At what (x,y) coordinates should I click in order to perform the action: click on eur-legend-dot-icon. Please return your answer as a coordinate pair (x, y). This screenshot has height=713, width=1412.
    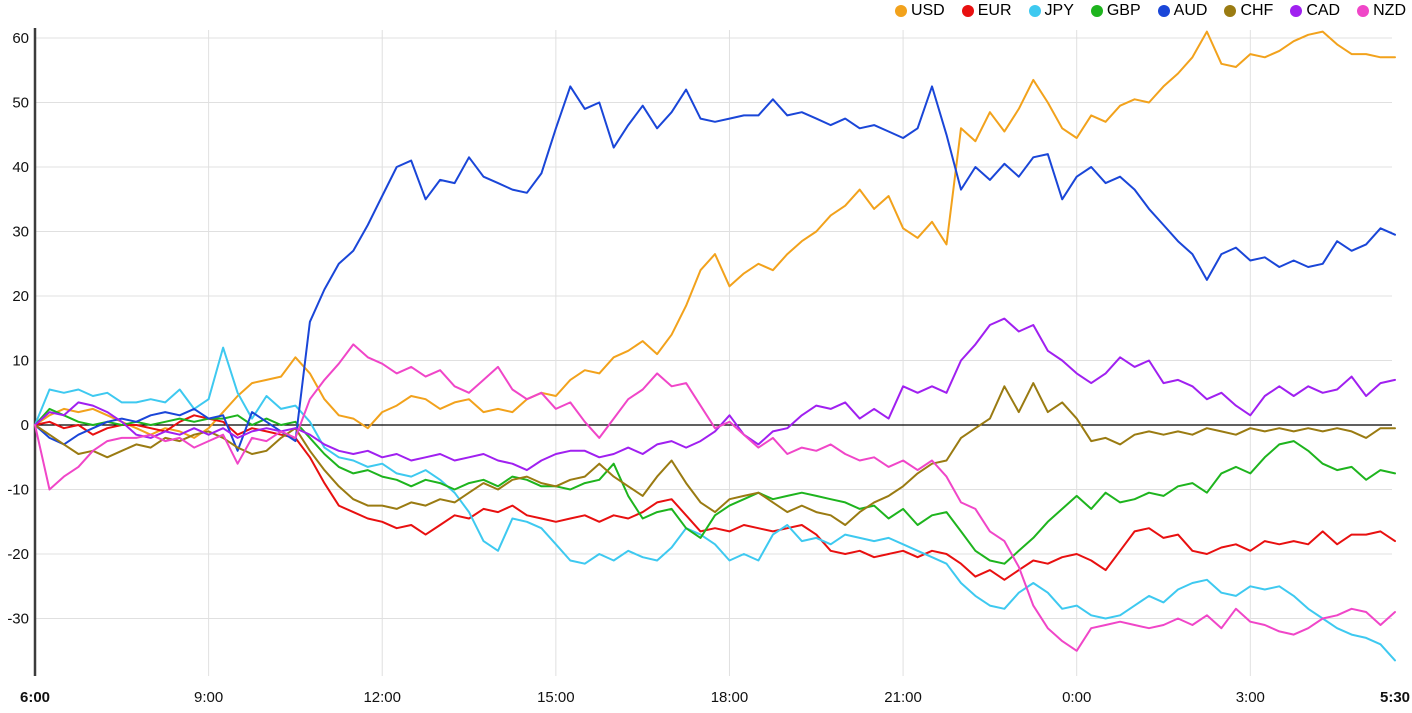
    Looking at the image, I should click on (967, 11).